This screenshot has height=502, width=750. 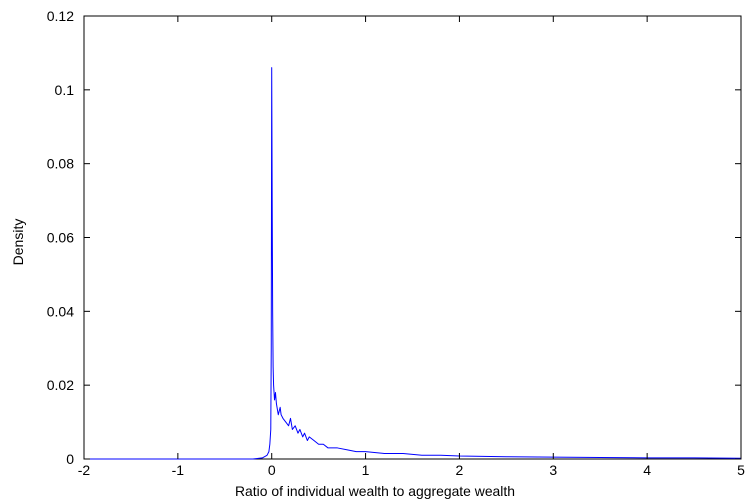 What do you see at coordinates (65, 90) in the screenshot?
I see `y-tick-label: 0.1` at bounding box center [65, 90].